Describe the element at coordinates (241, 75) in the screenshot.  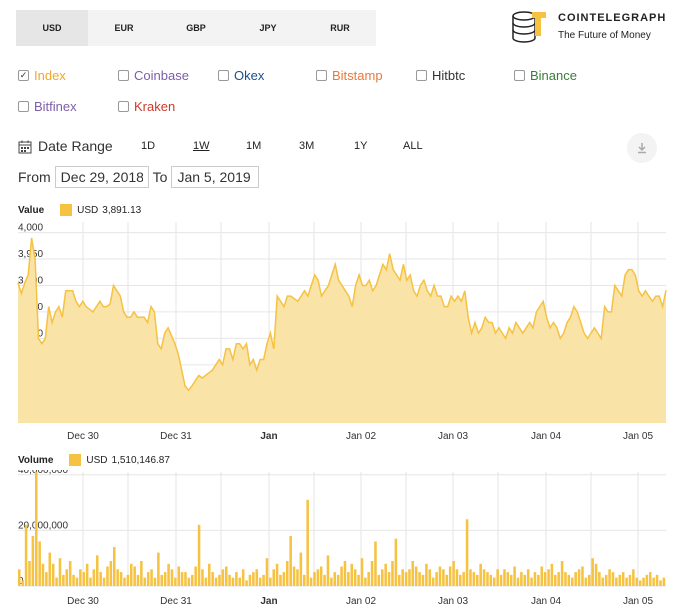
I see `exchange-okex: Okex` at that location.